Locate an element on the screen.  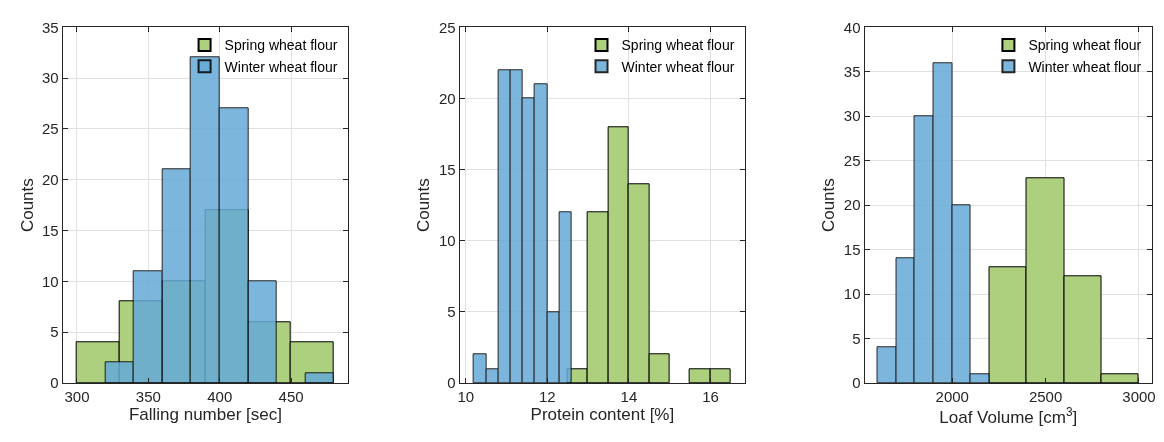
x-tick-label: 2500 is located at coordinates (1045, 397).